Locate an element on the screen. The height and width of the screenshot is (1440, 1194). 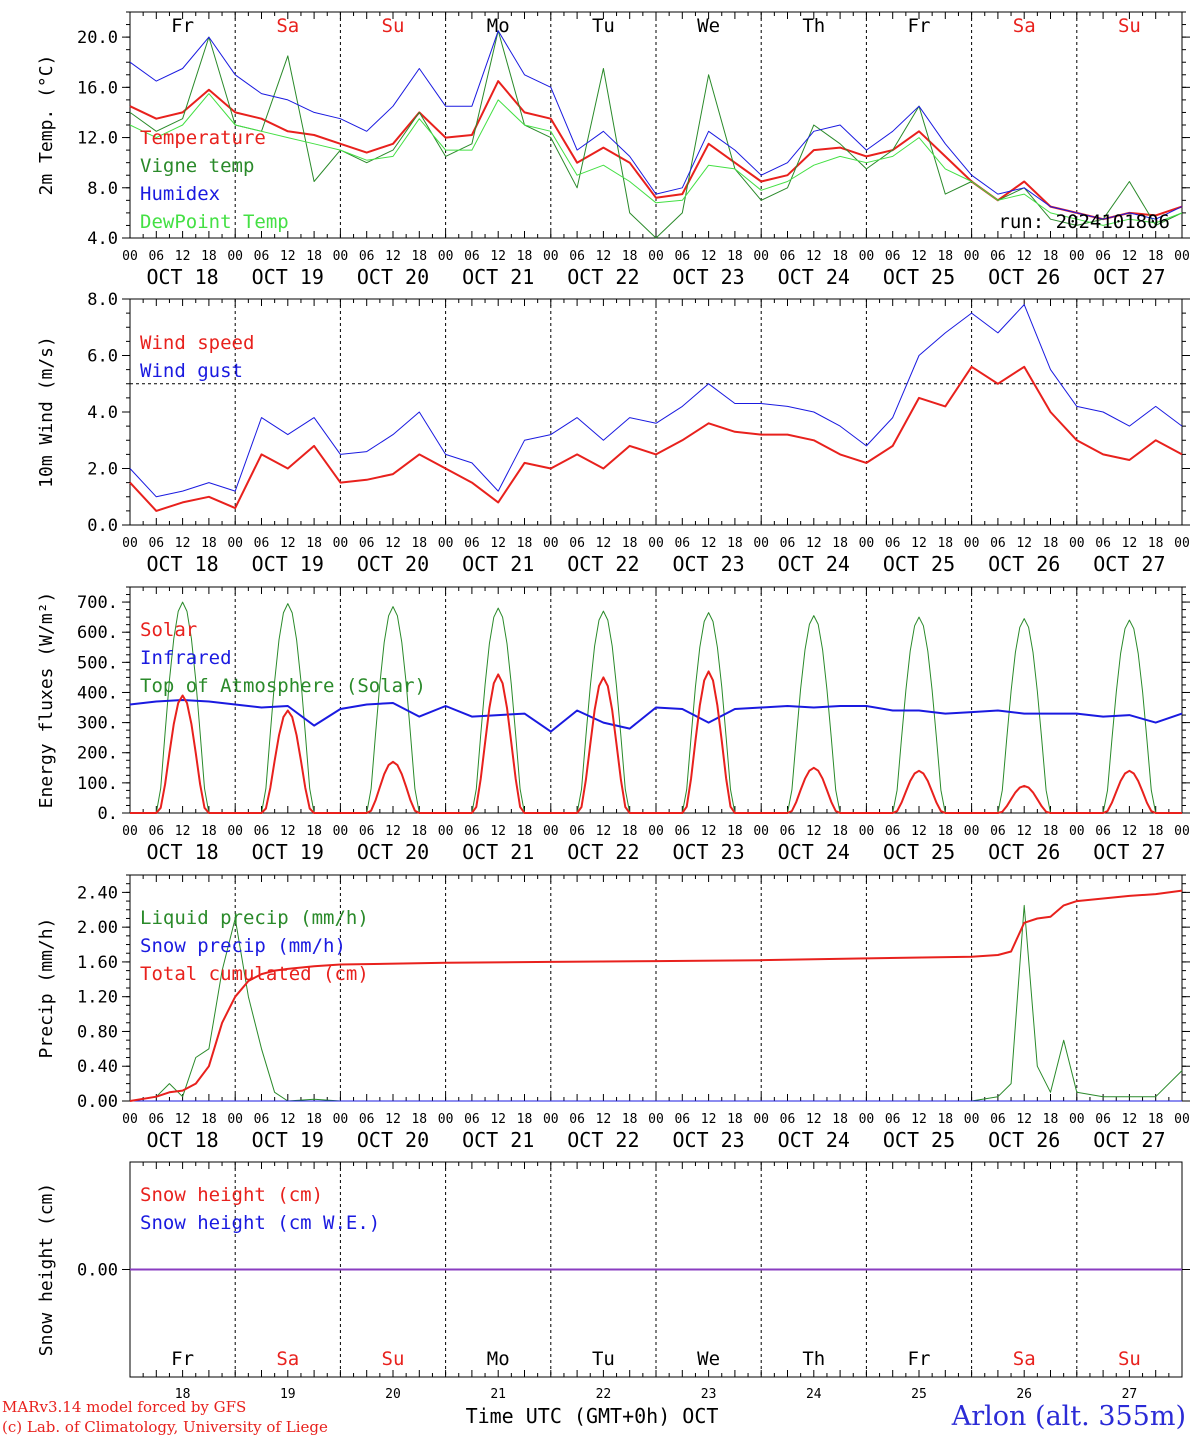
date-label: OCT 20 is located at coordinates (393, 277).